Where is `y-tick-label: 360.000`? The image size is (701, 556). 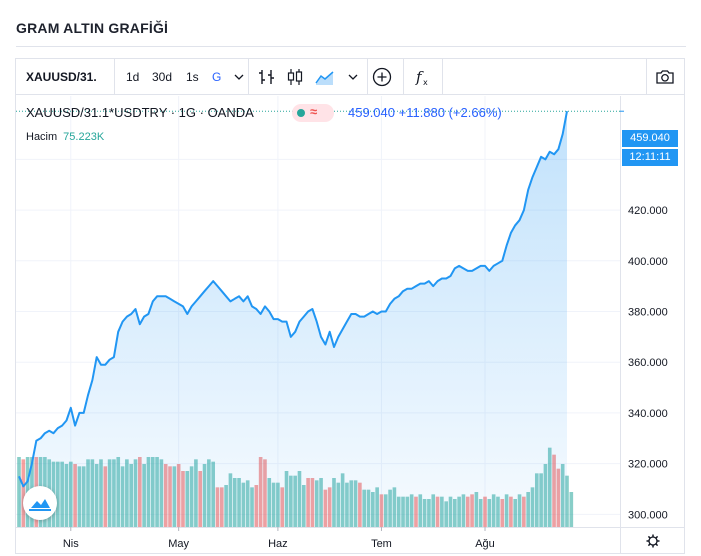
y-tick-label: 360.000 is located at coordinates (648, 363).